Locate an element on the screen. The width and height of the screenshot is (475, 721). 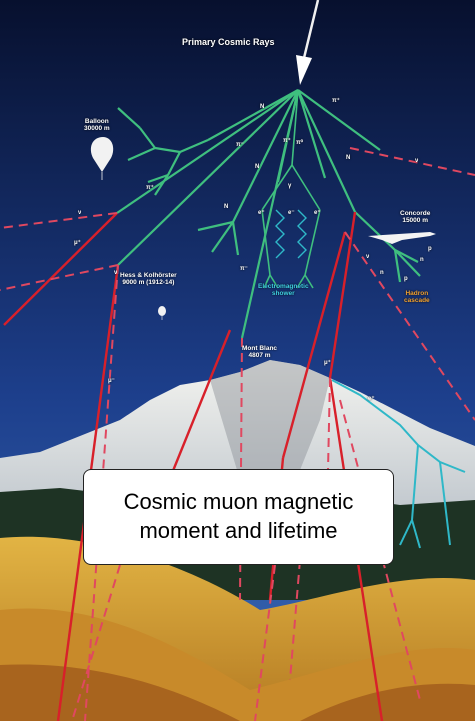
balloon-label: Balloon 30000 m is located at coordinates (97, 125).